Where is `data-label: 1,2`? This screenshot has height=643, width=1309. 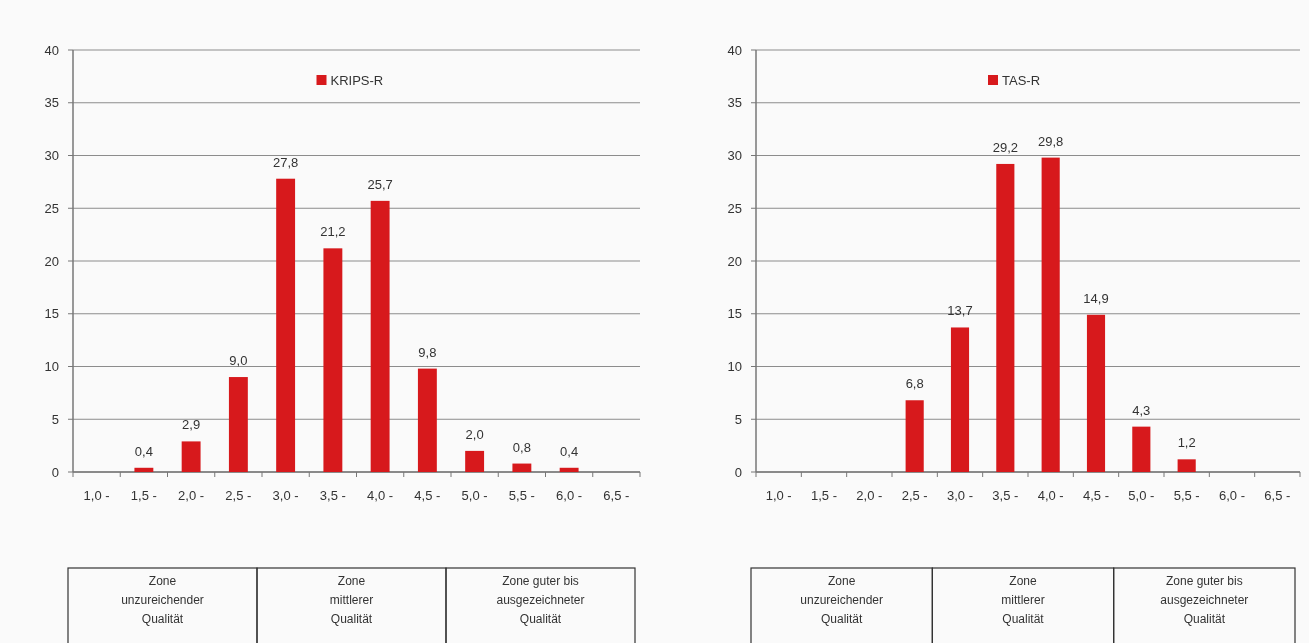 data-label: 1,2 is located at coordinates (1186, 443).